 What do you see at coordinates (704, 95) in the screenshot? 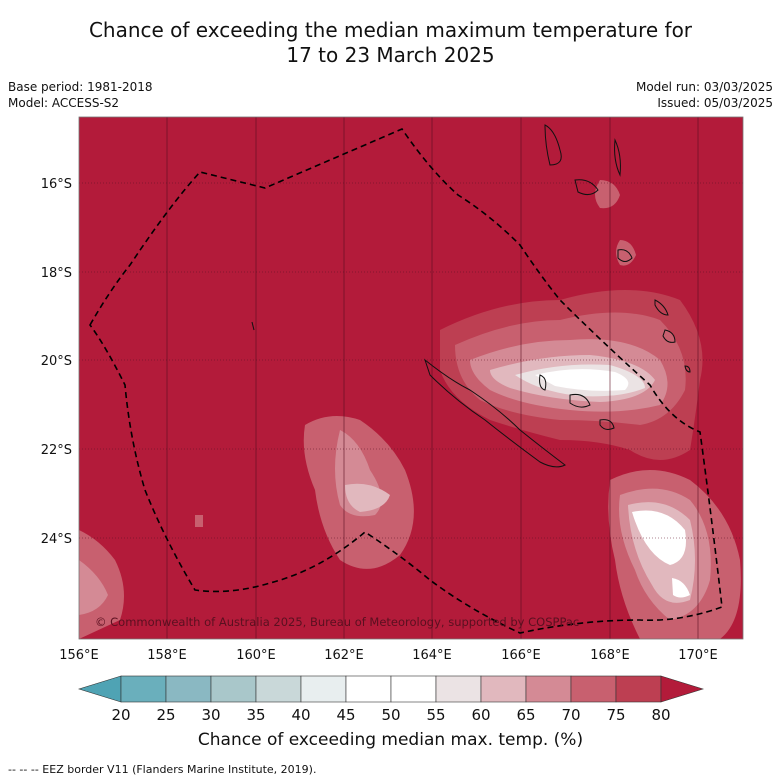
I see `meta-right: Model run: 03/03/2025 Issued: 05/03/2025` at bounding box center [704, 95].